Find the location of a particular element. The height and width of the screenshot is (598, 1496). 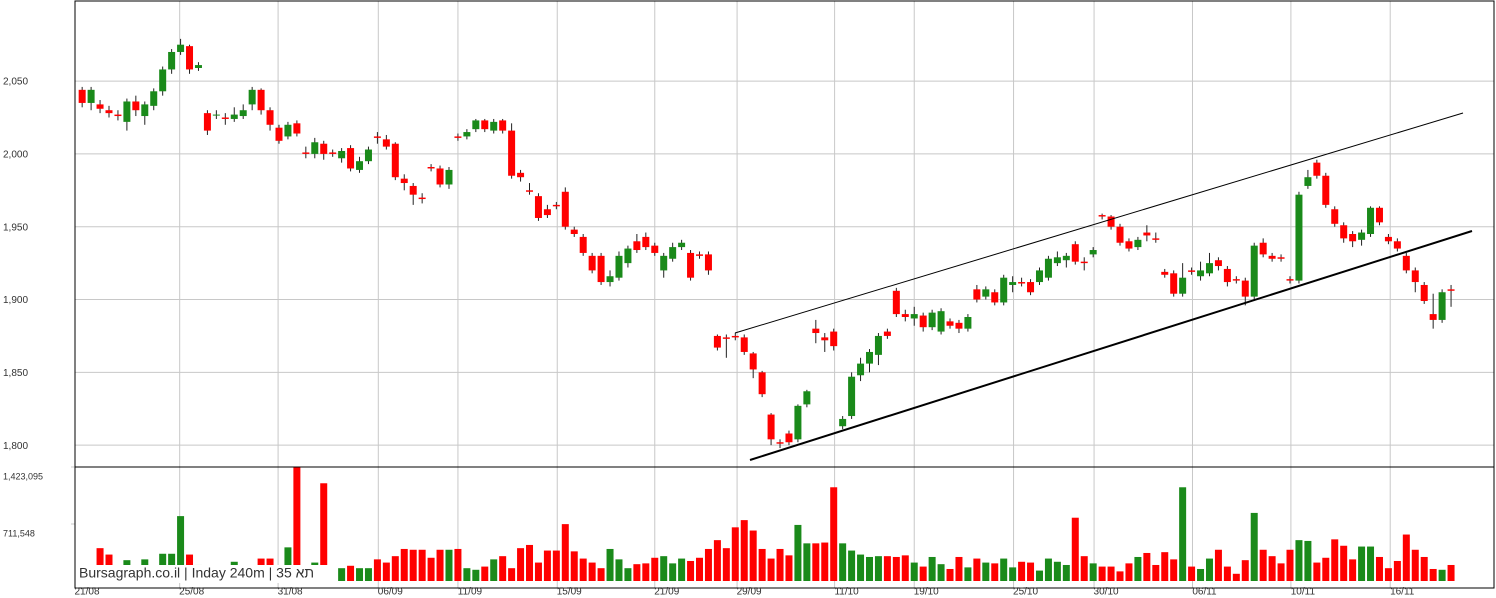

x-tick-label: 16/11 is located at coordinates (1402, 592).